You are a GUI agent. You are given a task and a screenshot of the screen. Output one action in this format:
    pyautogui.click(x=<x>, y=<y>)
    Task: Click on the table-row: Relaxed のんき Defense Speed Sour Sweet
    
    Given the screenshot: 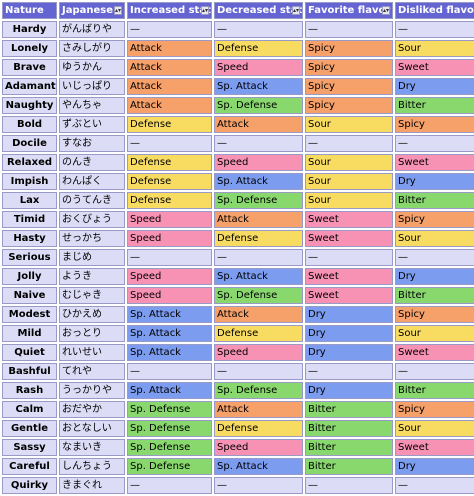 What is the action you would take?
    pyautogui.click(x=238, y=162)
    